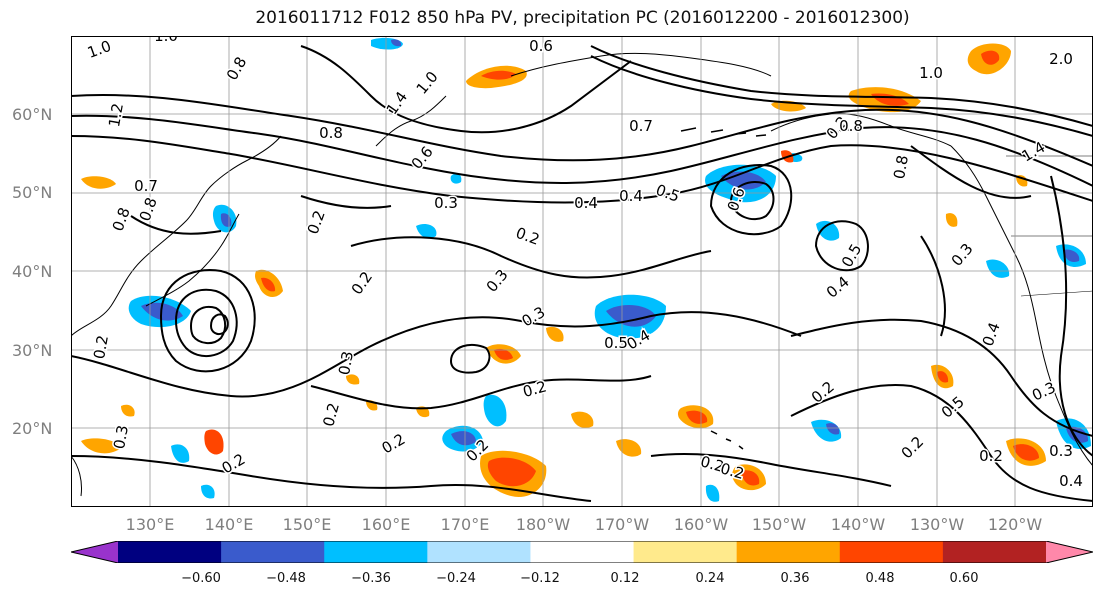  I want to click on philippines, so click(76, 476).